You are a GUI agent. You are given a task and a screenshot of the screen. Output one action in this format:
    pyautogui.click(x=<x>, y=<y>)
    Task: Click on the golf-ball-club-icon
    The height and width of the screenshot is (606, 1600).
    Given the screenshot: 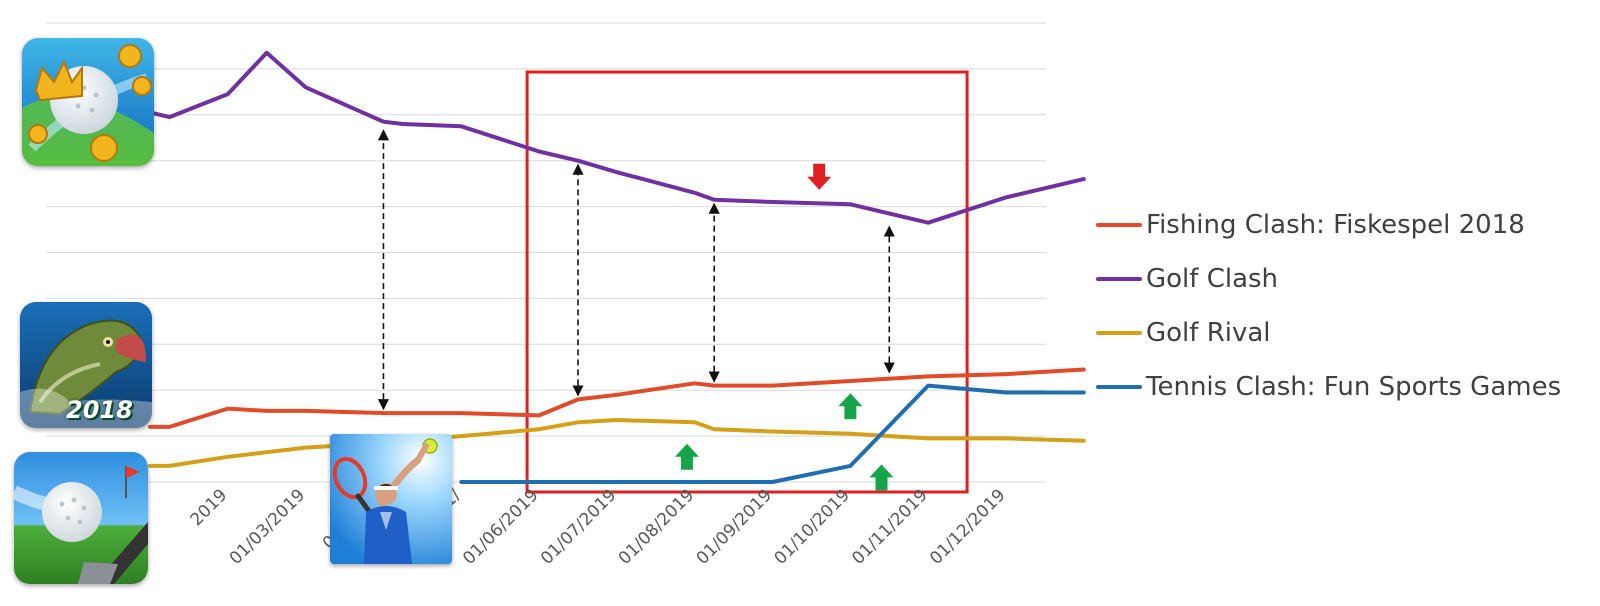 What is the action you would take?
    pyautogui.click(x=81, y=518)
    